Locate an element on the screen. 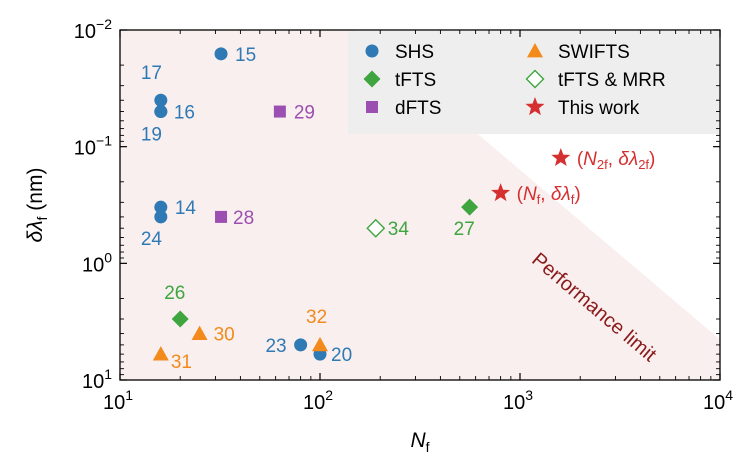 The height and width of the screenshot is (460, 740). point-label-tfts: 26 is located at coordinates (174, 293).